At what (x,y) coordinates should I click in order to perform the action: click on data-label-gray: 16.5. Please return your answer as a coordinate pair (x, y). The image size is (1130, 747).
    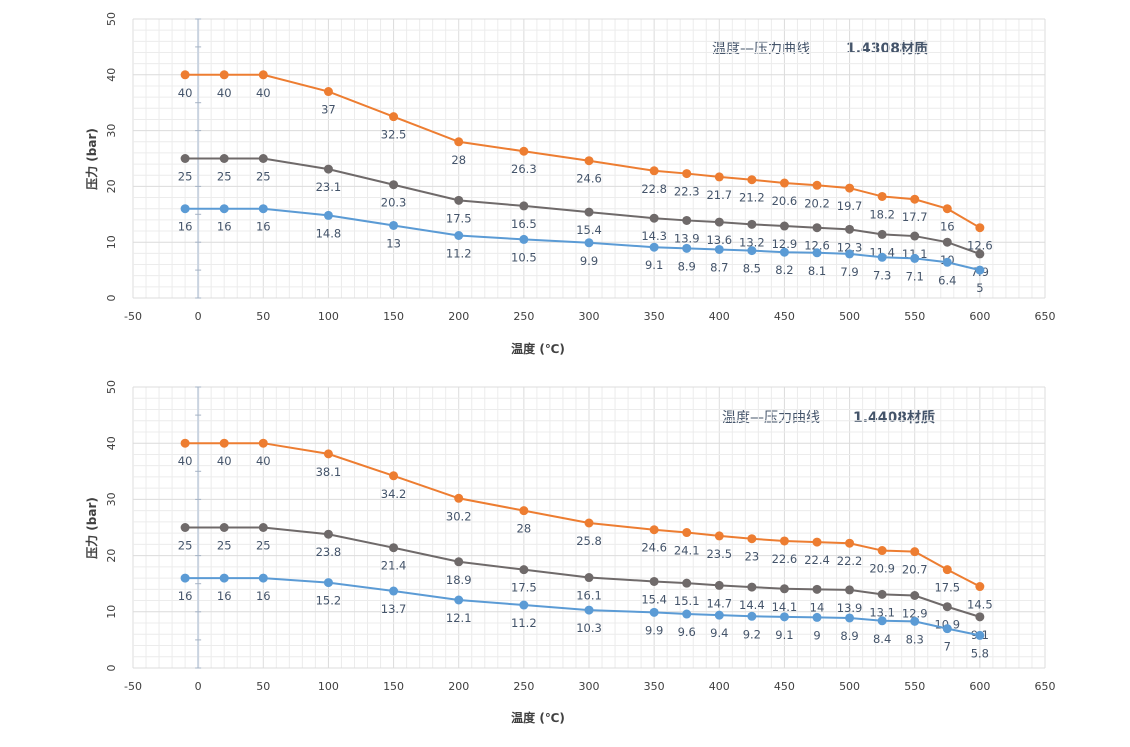
    Looking at the image, I should click on (524, 224).